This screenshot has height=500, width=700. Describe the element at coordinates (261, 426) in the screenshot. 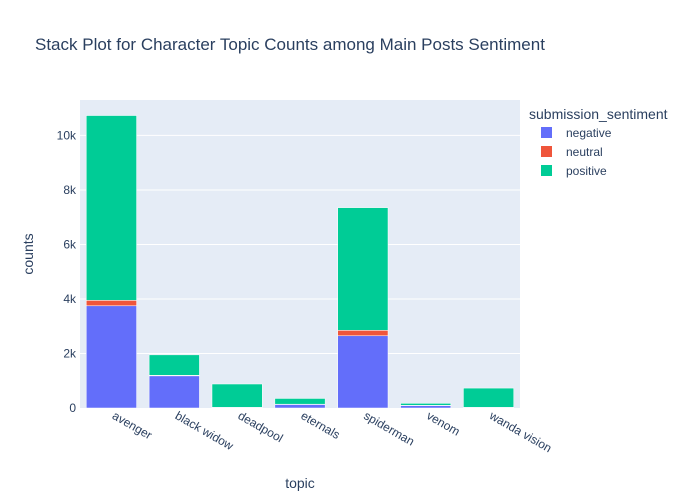

I see `x-tick-label: deadpool` at that location.